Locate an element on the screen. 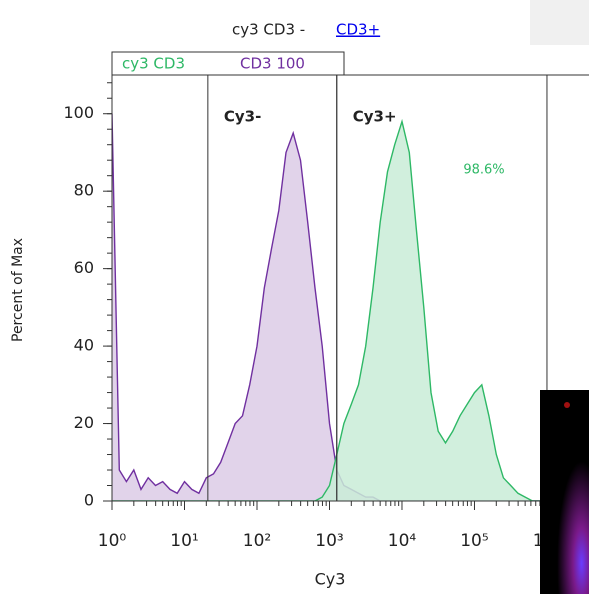 This screenshot has width=589, height=594. x-tick-label: 10⁴ is located at coordinates (402, 541).